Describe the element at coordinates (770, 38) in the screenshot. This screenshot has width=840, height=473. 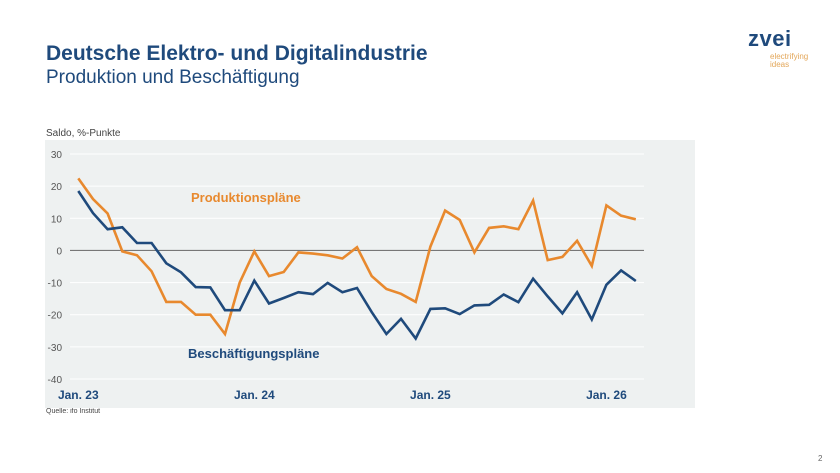
I see `logo-word: zvei` at that location.